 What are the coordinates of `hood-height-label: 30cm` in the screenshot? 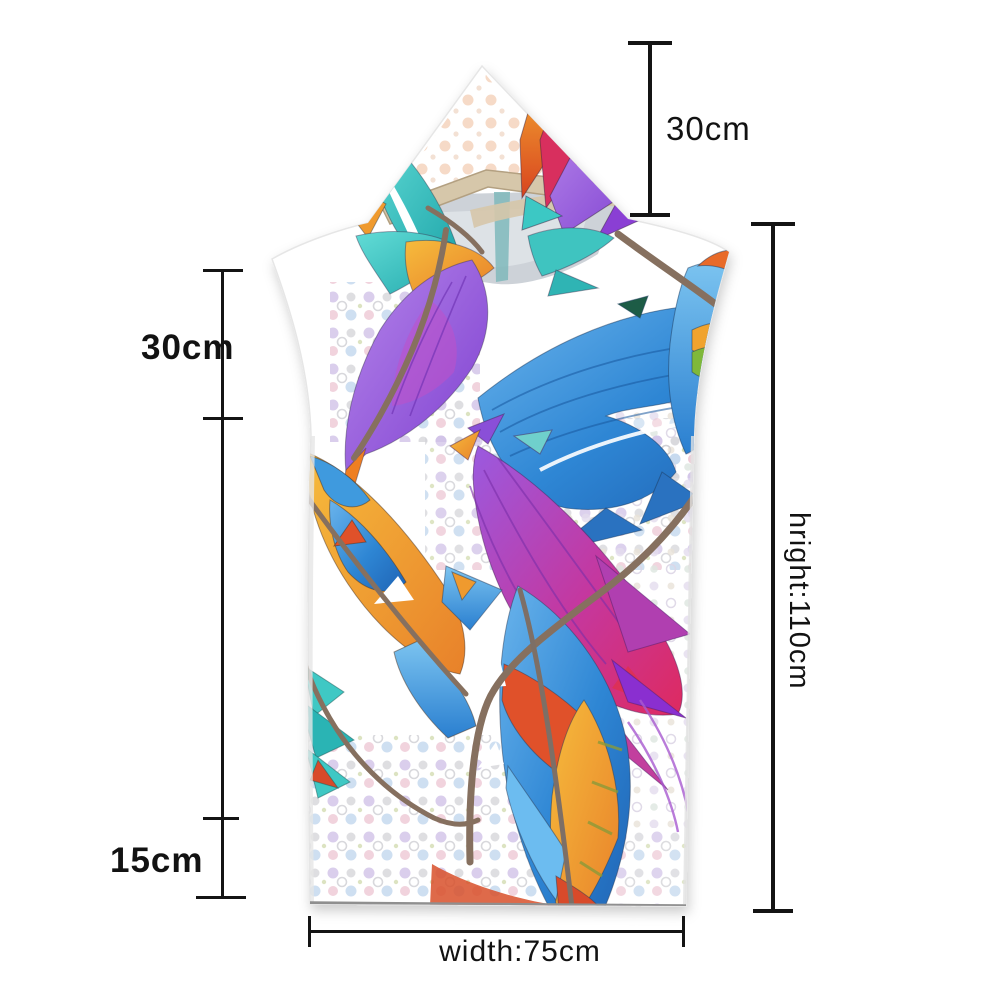 It's located at (708, 128).